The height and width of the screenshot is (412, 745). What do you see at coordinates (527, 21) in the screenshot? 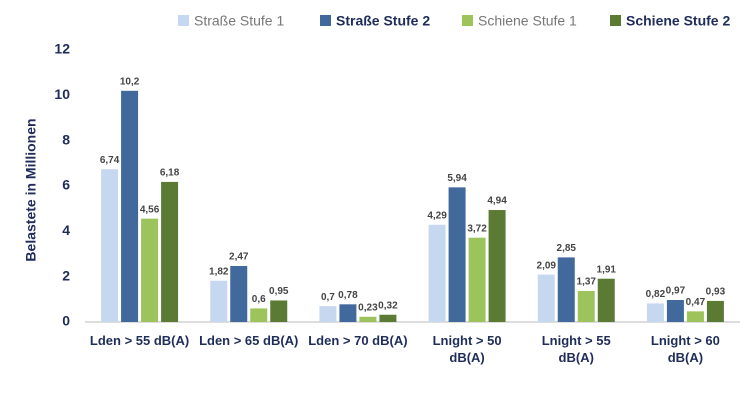
I see `legend-label: Schiene Stufe 1` at bounding box center [527, 21].